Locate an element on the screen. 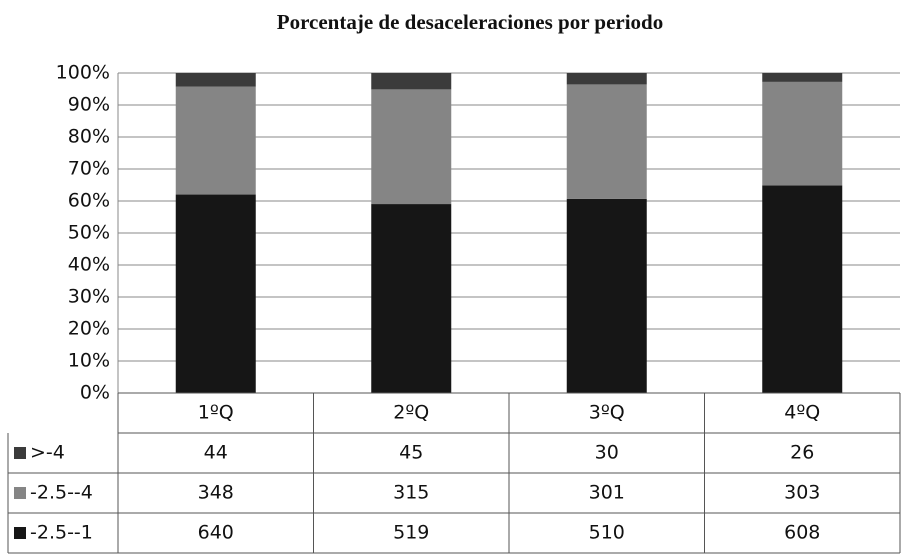 The image size is (902, 558). x-tick-label: 1ºQ is located at coordinates (216, 413).